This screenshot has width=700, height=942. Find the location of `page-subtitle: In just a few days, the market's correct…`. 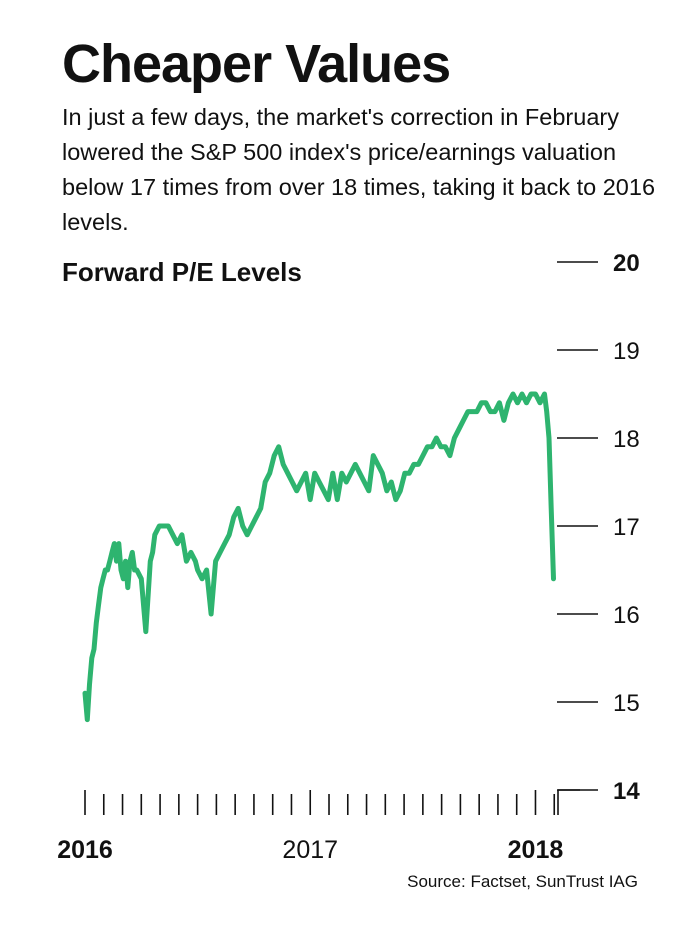

page-subtitle: In just a few days, the market's correct… is located at coordinates (359, 169).